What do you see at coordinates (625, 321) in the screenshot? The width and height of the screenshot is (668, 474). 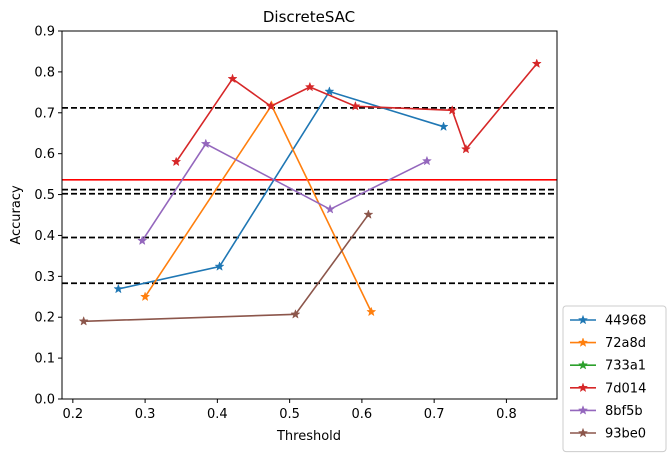 I see `legend-label: 44968` at bounding box center [625, 321].